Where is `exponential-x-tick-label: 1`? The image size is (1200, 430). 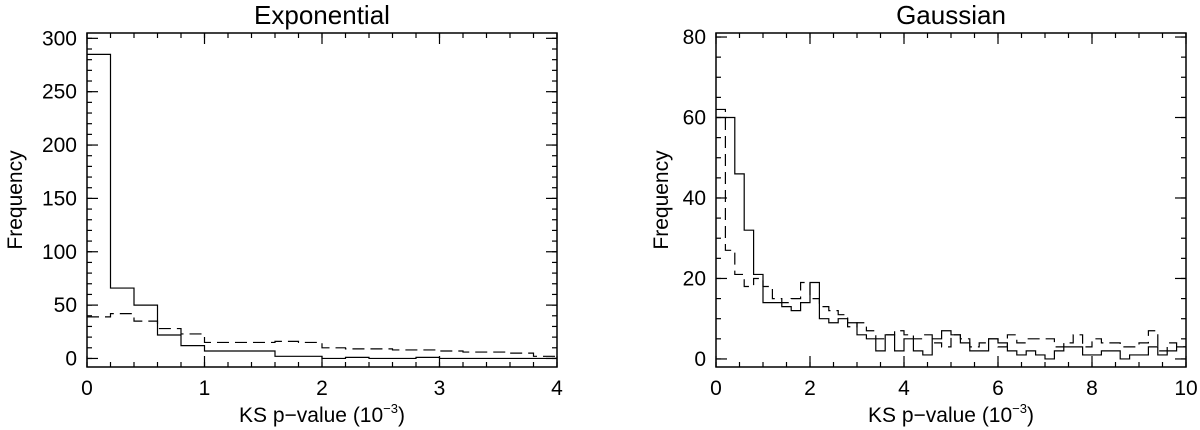 exponential-x-tick-label: 1 is located at coordinates (205, 388).